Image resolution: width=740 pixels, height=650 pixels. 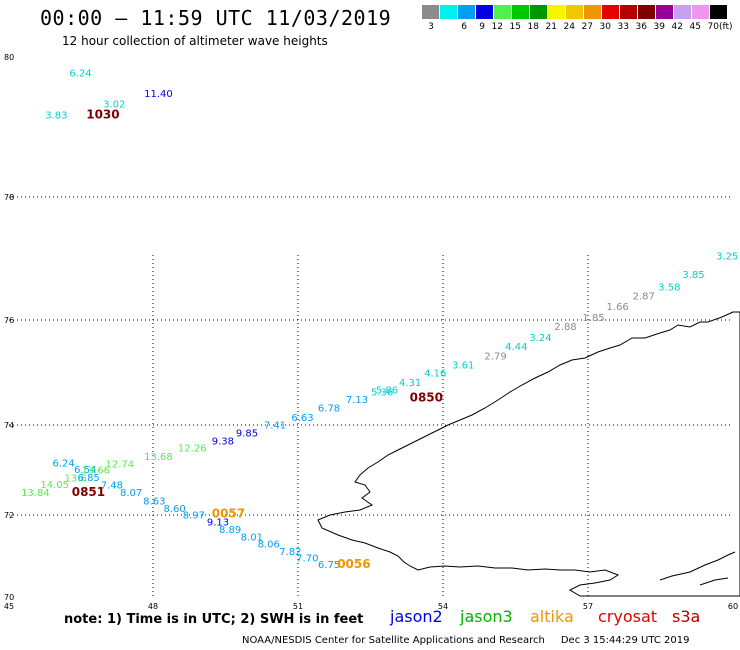 I want to click on swh-value-label: 6.24, so click(x=80, y=74).